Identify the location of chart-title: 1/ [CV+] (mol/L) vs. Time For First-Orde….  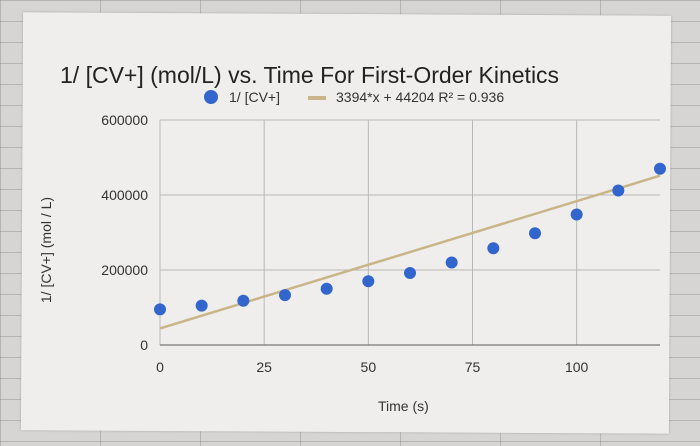
(310, 75).